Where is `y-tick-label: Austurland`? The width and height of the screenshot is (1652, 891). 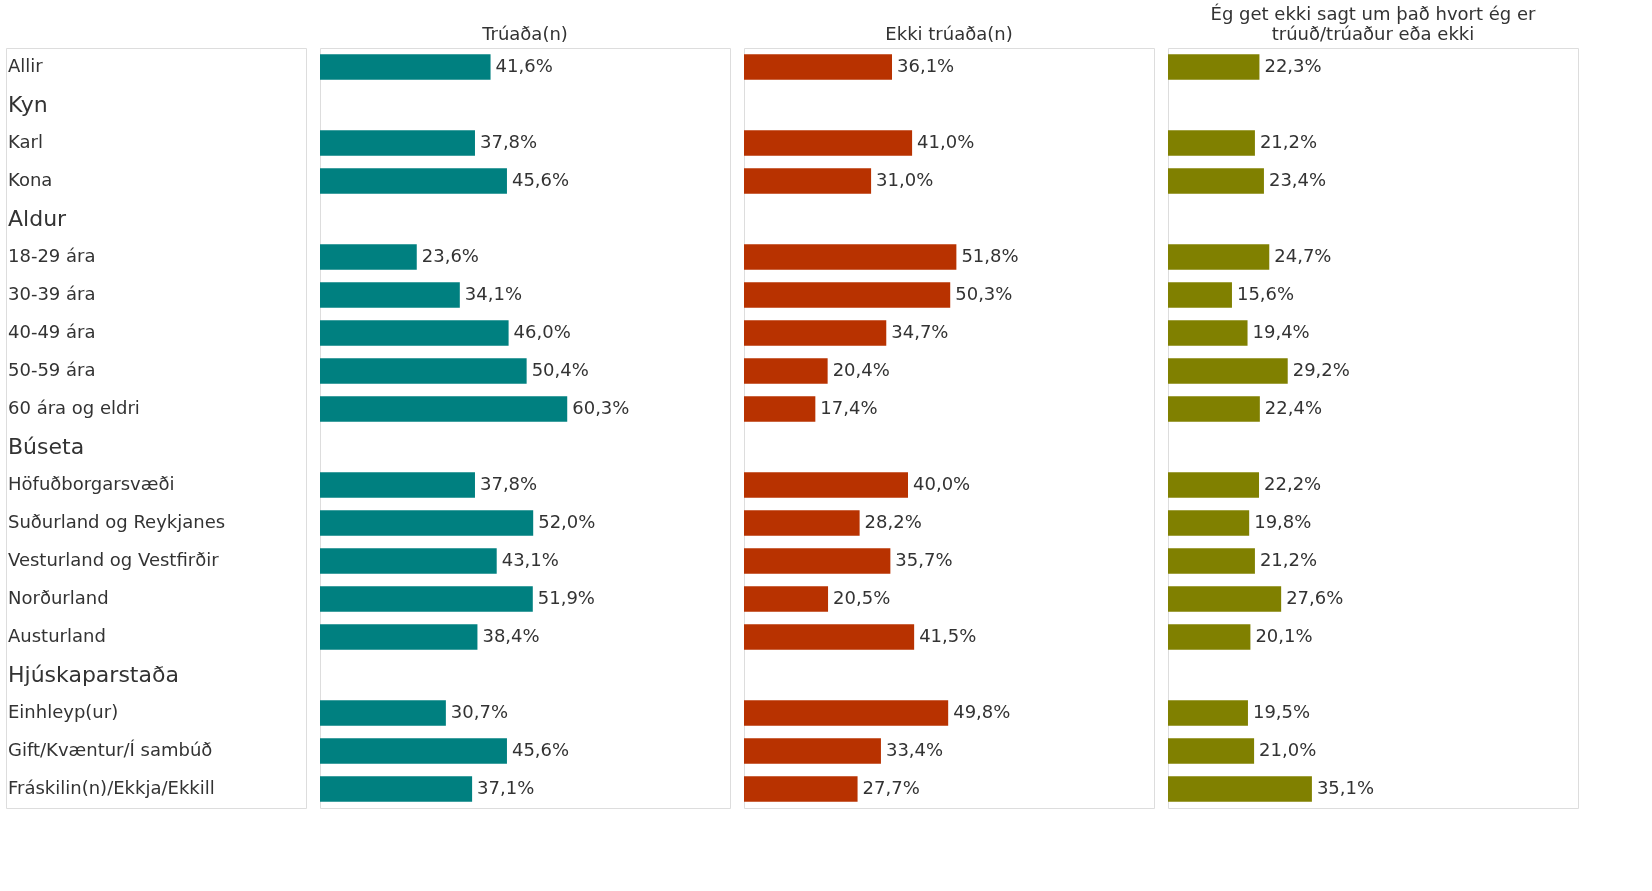 y-tick-label: Austurland is located at coordinates (57, 635).